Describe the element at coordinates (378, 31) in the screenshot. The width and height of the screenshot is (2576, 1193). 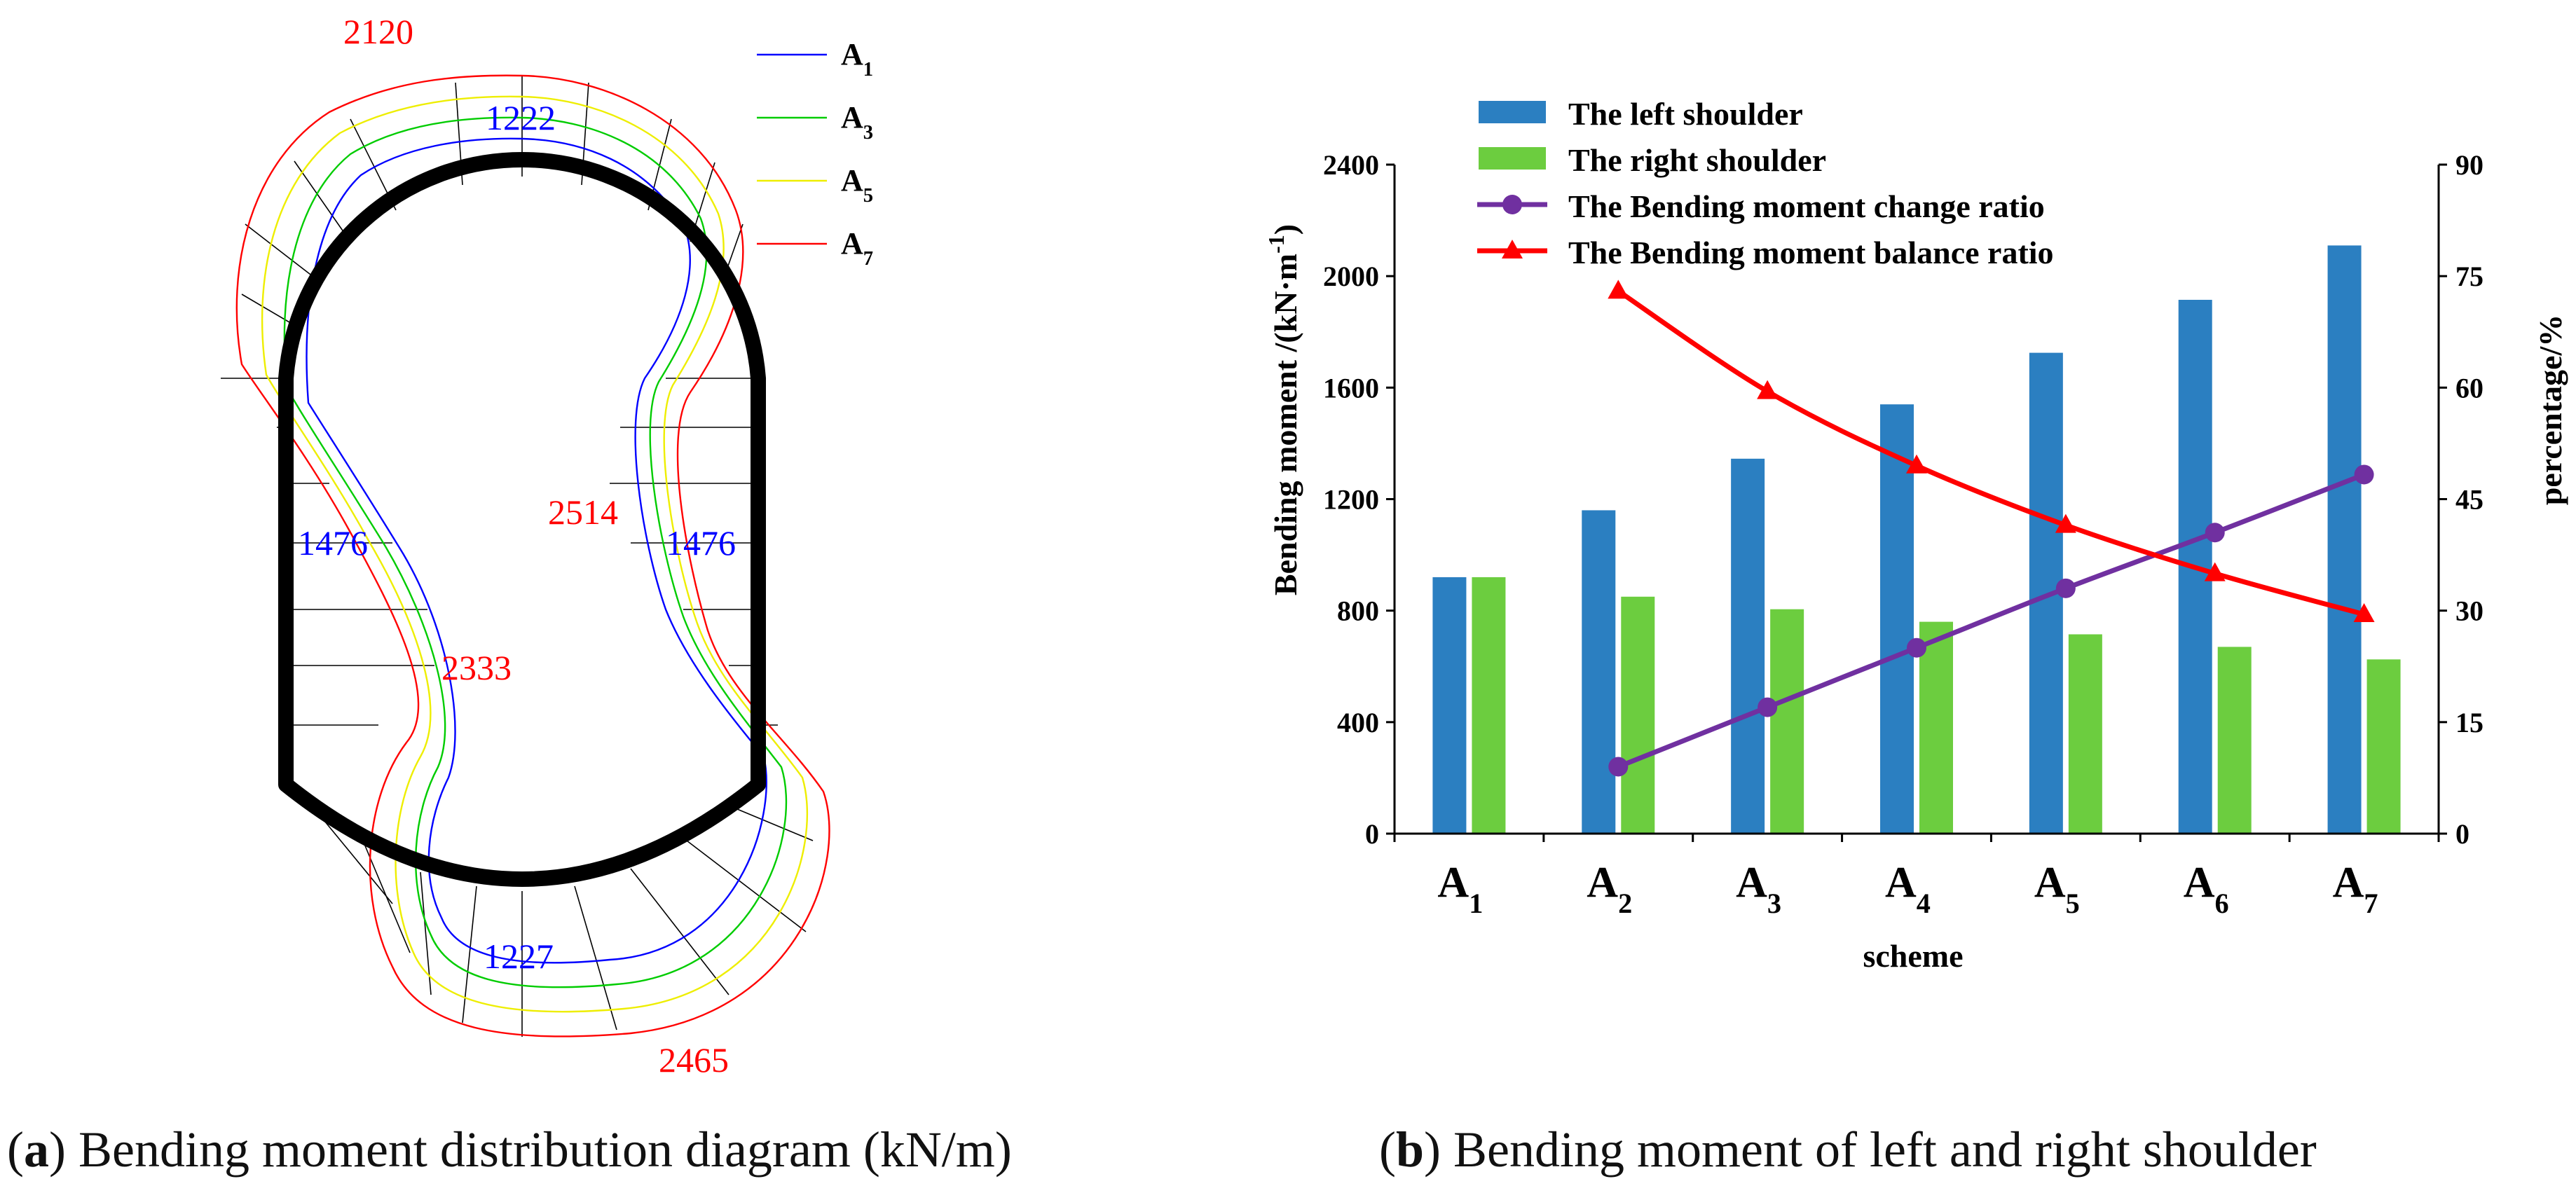
I see `label-top-red: 2120` at that location.